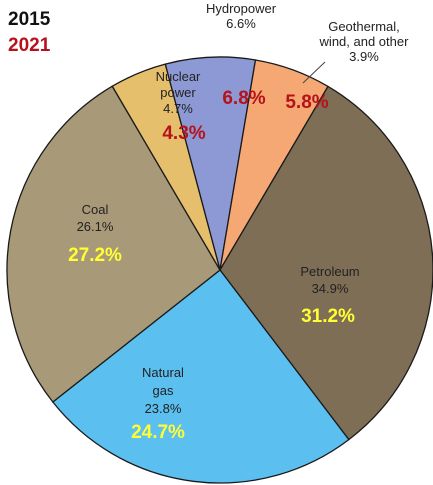  What do you see at coordinates (328, 316) in the screenshot?
I see `value-2021-petroleum: 31.2%` at bounding box center [328, 316].